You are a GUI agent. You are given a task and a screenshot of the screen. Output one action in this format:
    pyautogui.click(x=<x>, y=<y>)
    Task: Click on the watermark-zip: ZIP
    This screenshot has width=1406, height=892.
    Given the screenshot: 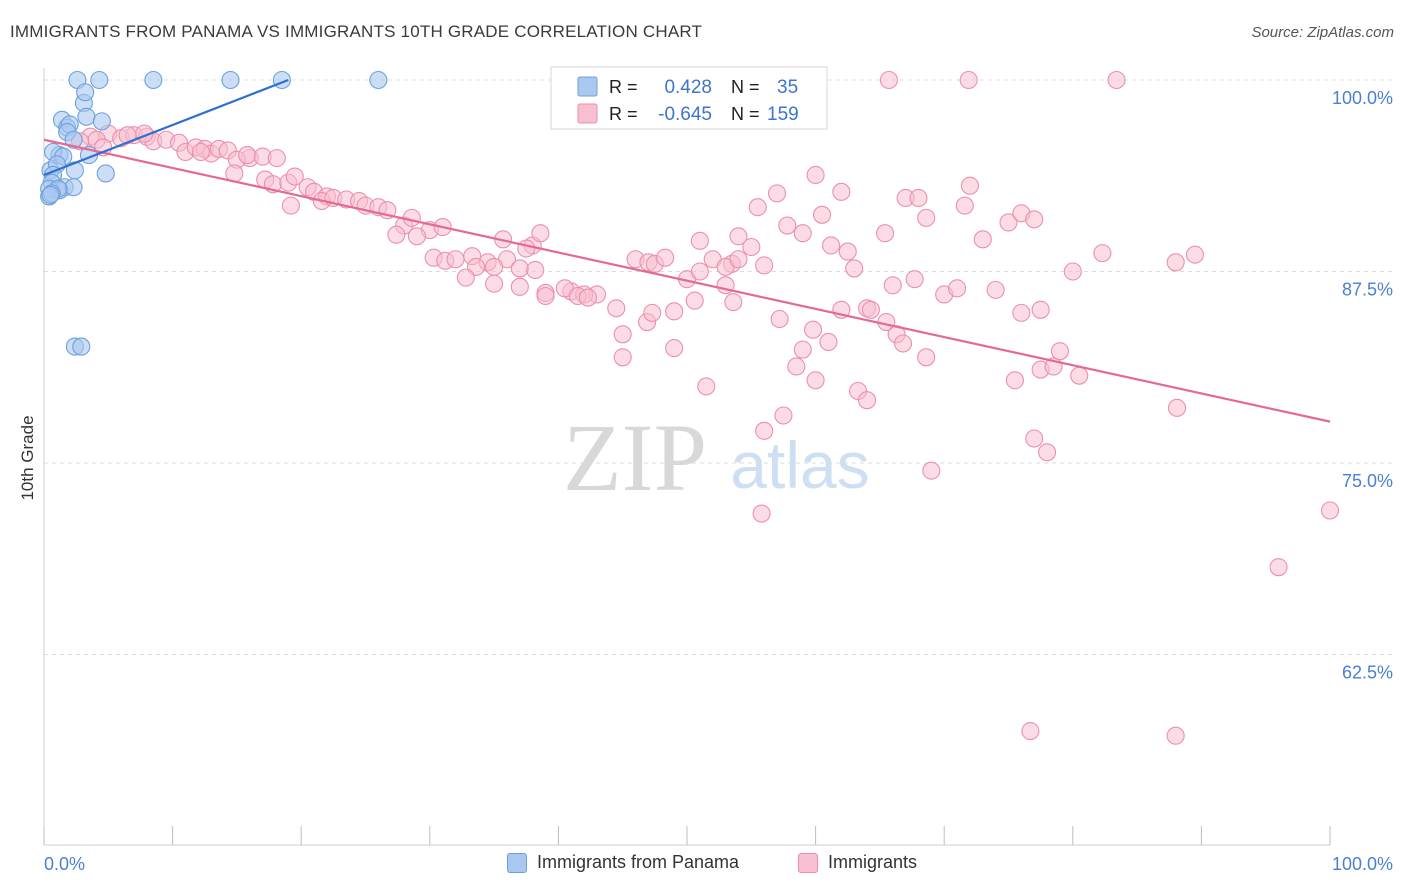 What is the action you would take?
    pyautogui.click(x=635, y=457)
    